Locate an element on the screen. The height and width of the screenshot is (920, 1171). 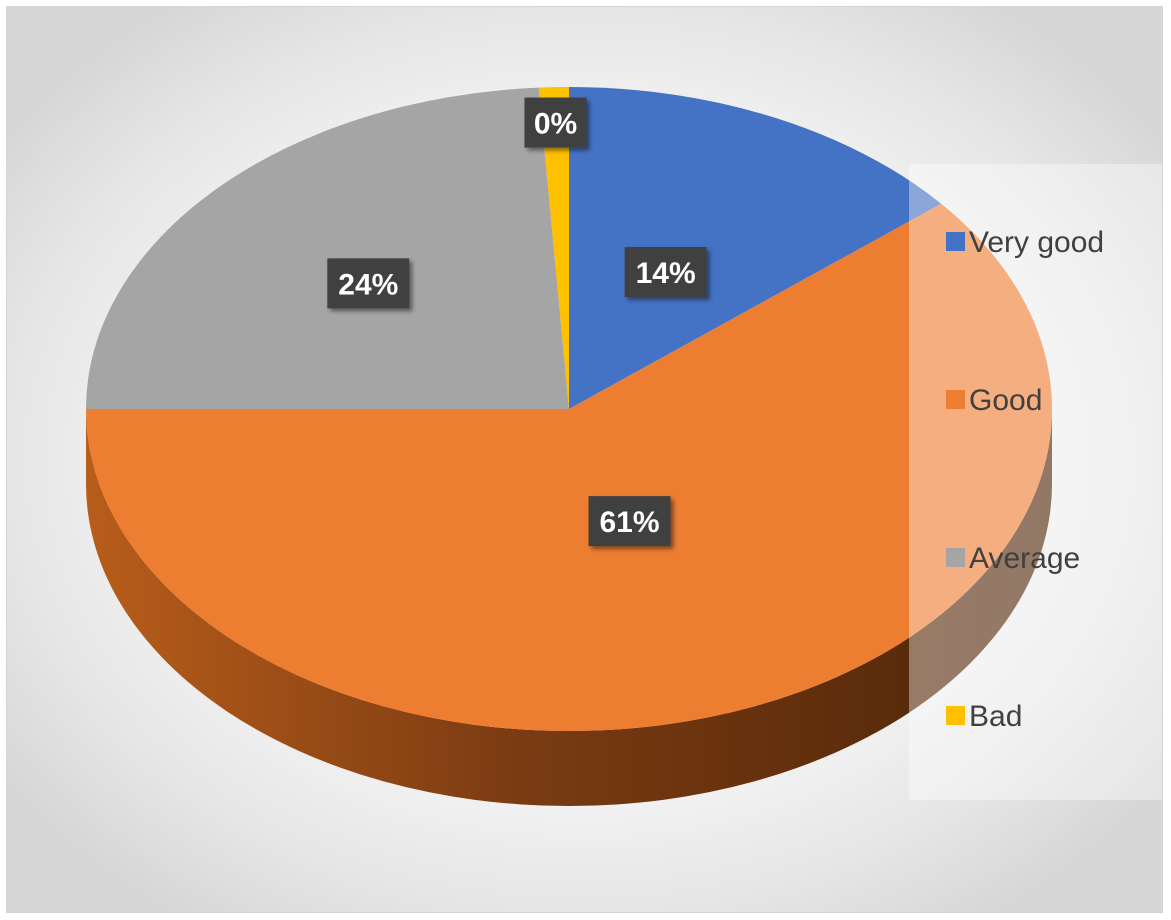
legend-label: Good is located at coordinates (1005, 400).